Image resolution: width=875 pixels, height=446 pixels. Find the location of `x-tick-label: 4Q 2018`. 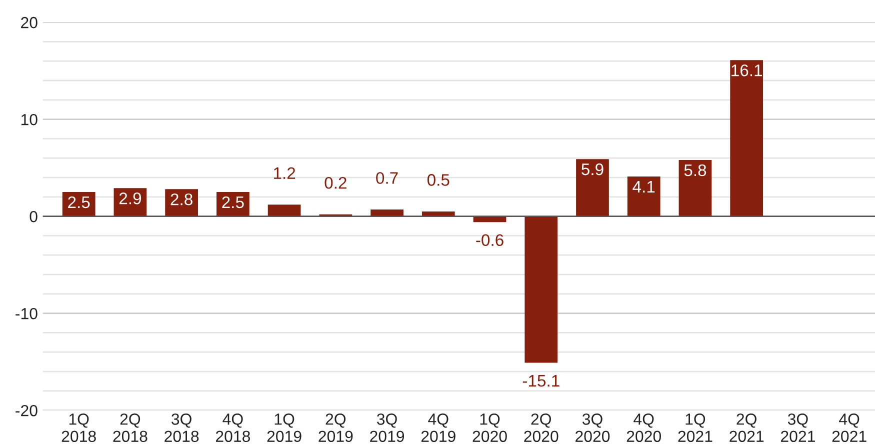

x-tick-label: 4Q 2018 is located at coordinates (233, 428).